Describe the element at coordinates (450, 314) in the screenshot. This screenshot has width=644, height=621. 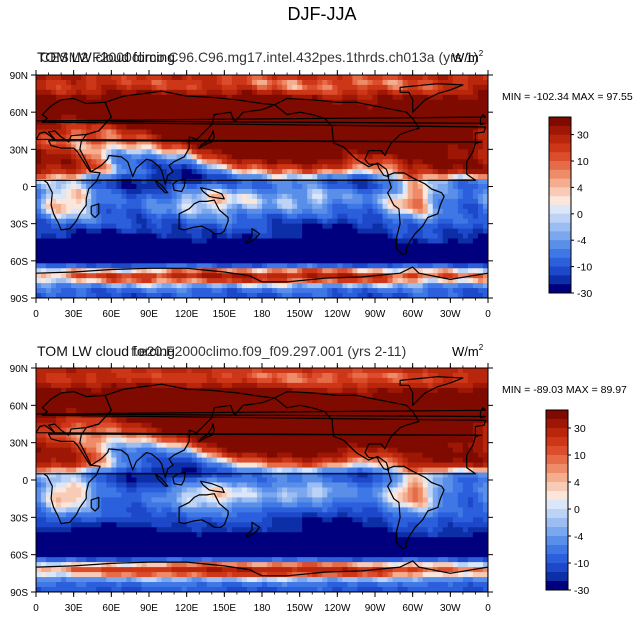
I see `x-tick-label: 30W` at that location.